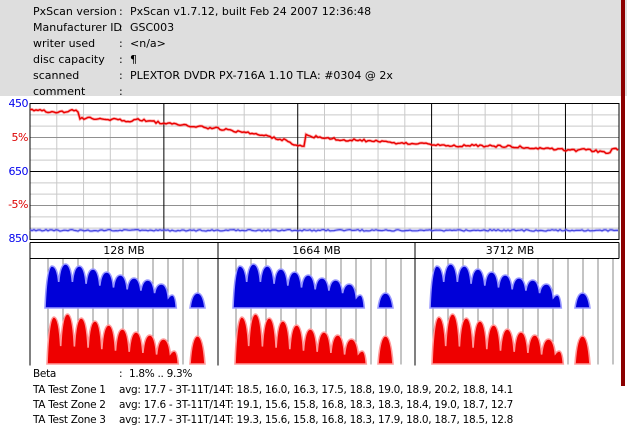 The height and width of the screenshot is (433, 627). I want to click on beta-value: 1.8% .. 9.3%, so click(161, 374).